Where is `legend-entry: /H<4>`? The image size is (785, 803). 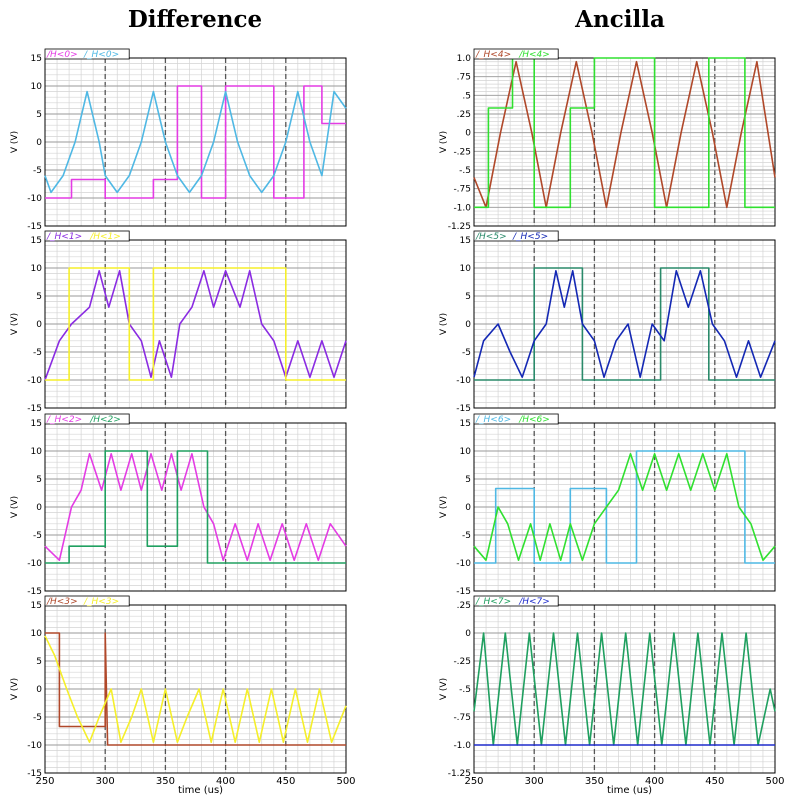 legend-entry: /H<4> is located at coordinates (534, 55).